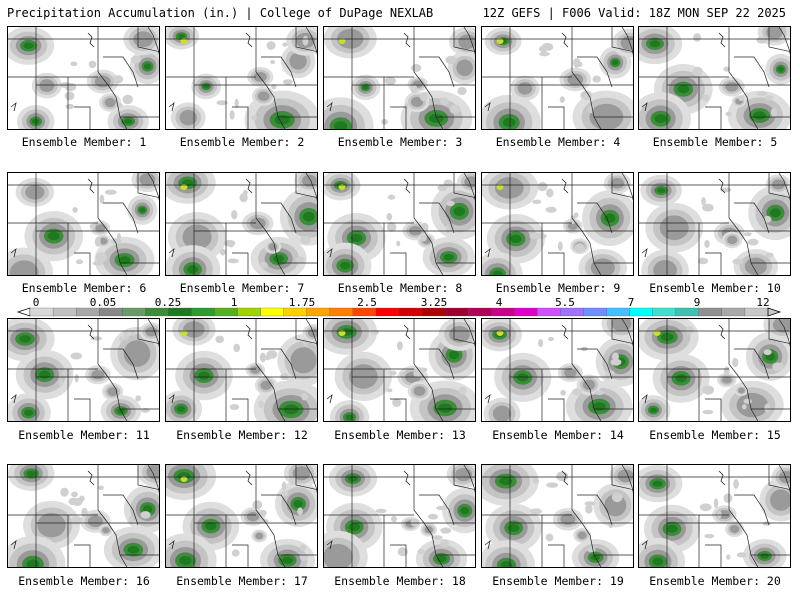 This screenshot has height=600, width=800. What do you see at coordinates (84, 581) in the screenshot?
I see `panel-label: Ensemble Member: 16` at bounding box center [84, 581].